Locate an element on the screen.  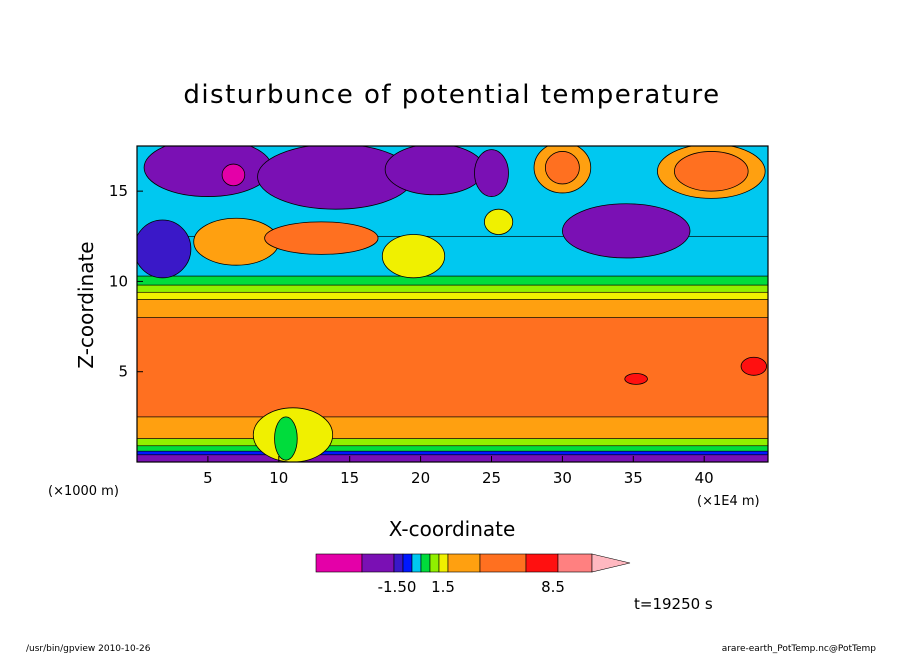
x-unit-label-right: (×1E4 m) is located at coordinates (728, 501).